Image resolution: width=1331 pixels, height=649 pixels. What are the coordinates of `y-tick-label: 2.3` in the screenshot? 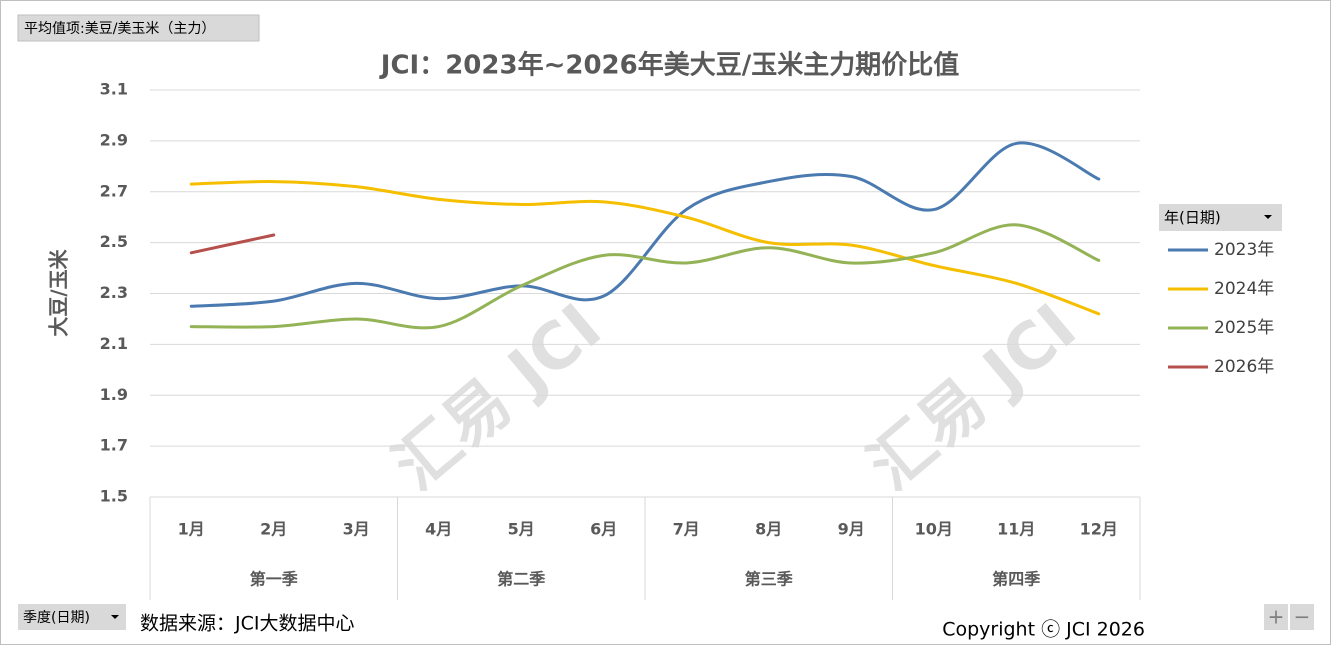 It's located at (114, 292).